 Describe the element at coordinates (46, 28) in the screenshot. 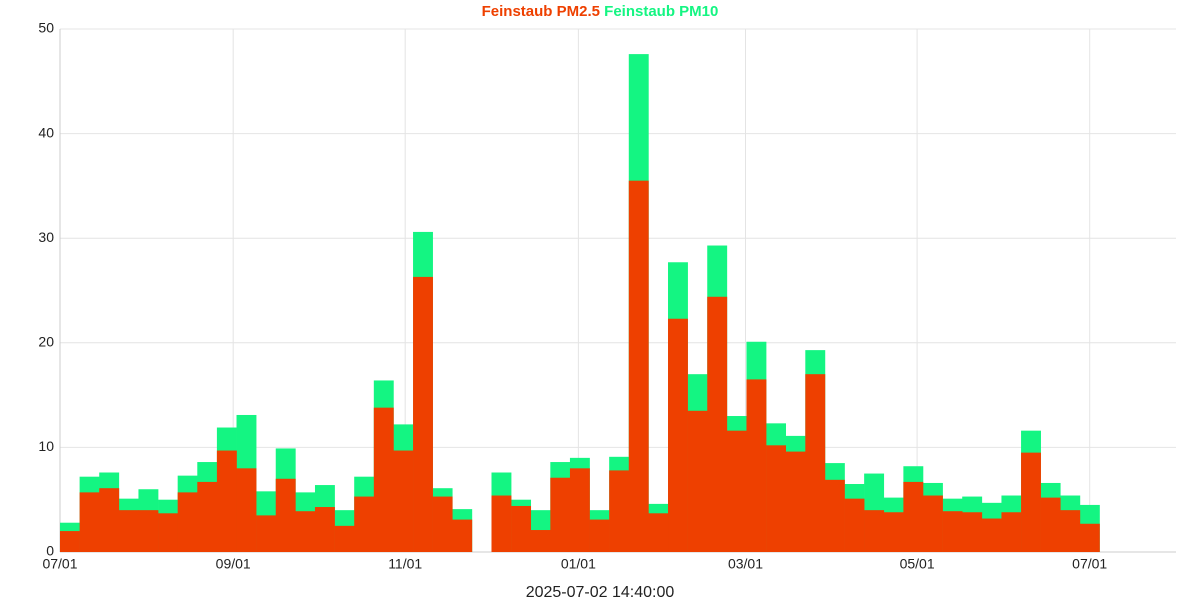

I see `y-tick-label: 50` at that location.